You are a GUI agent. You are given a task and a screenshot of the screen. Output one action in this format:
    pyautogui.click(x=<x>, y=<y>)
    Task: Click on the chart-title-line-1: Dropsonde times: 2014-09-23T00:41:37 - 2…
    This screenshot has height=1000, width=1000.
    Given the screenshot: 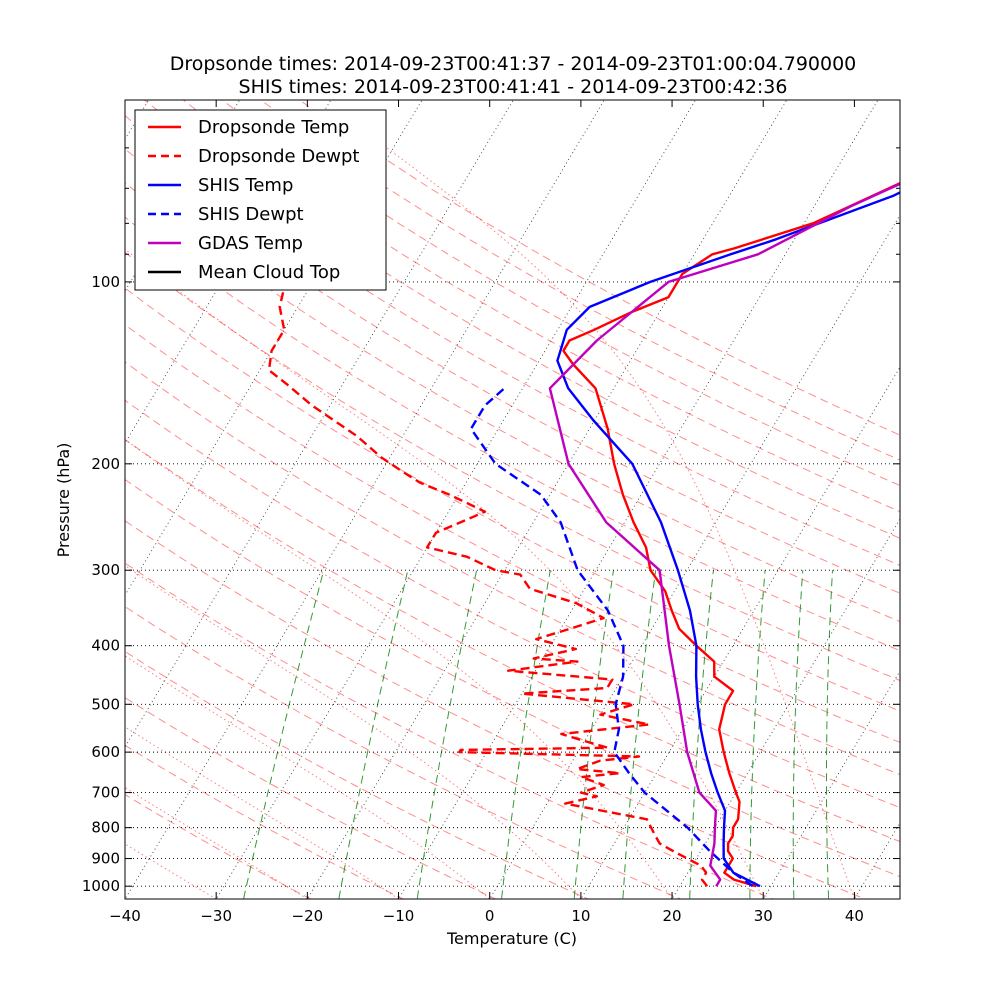 What is the action you would take?
    pyautogui.click(x=513, y=64)
    